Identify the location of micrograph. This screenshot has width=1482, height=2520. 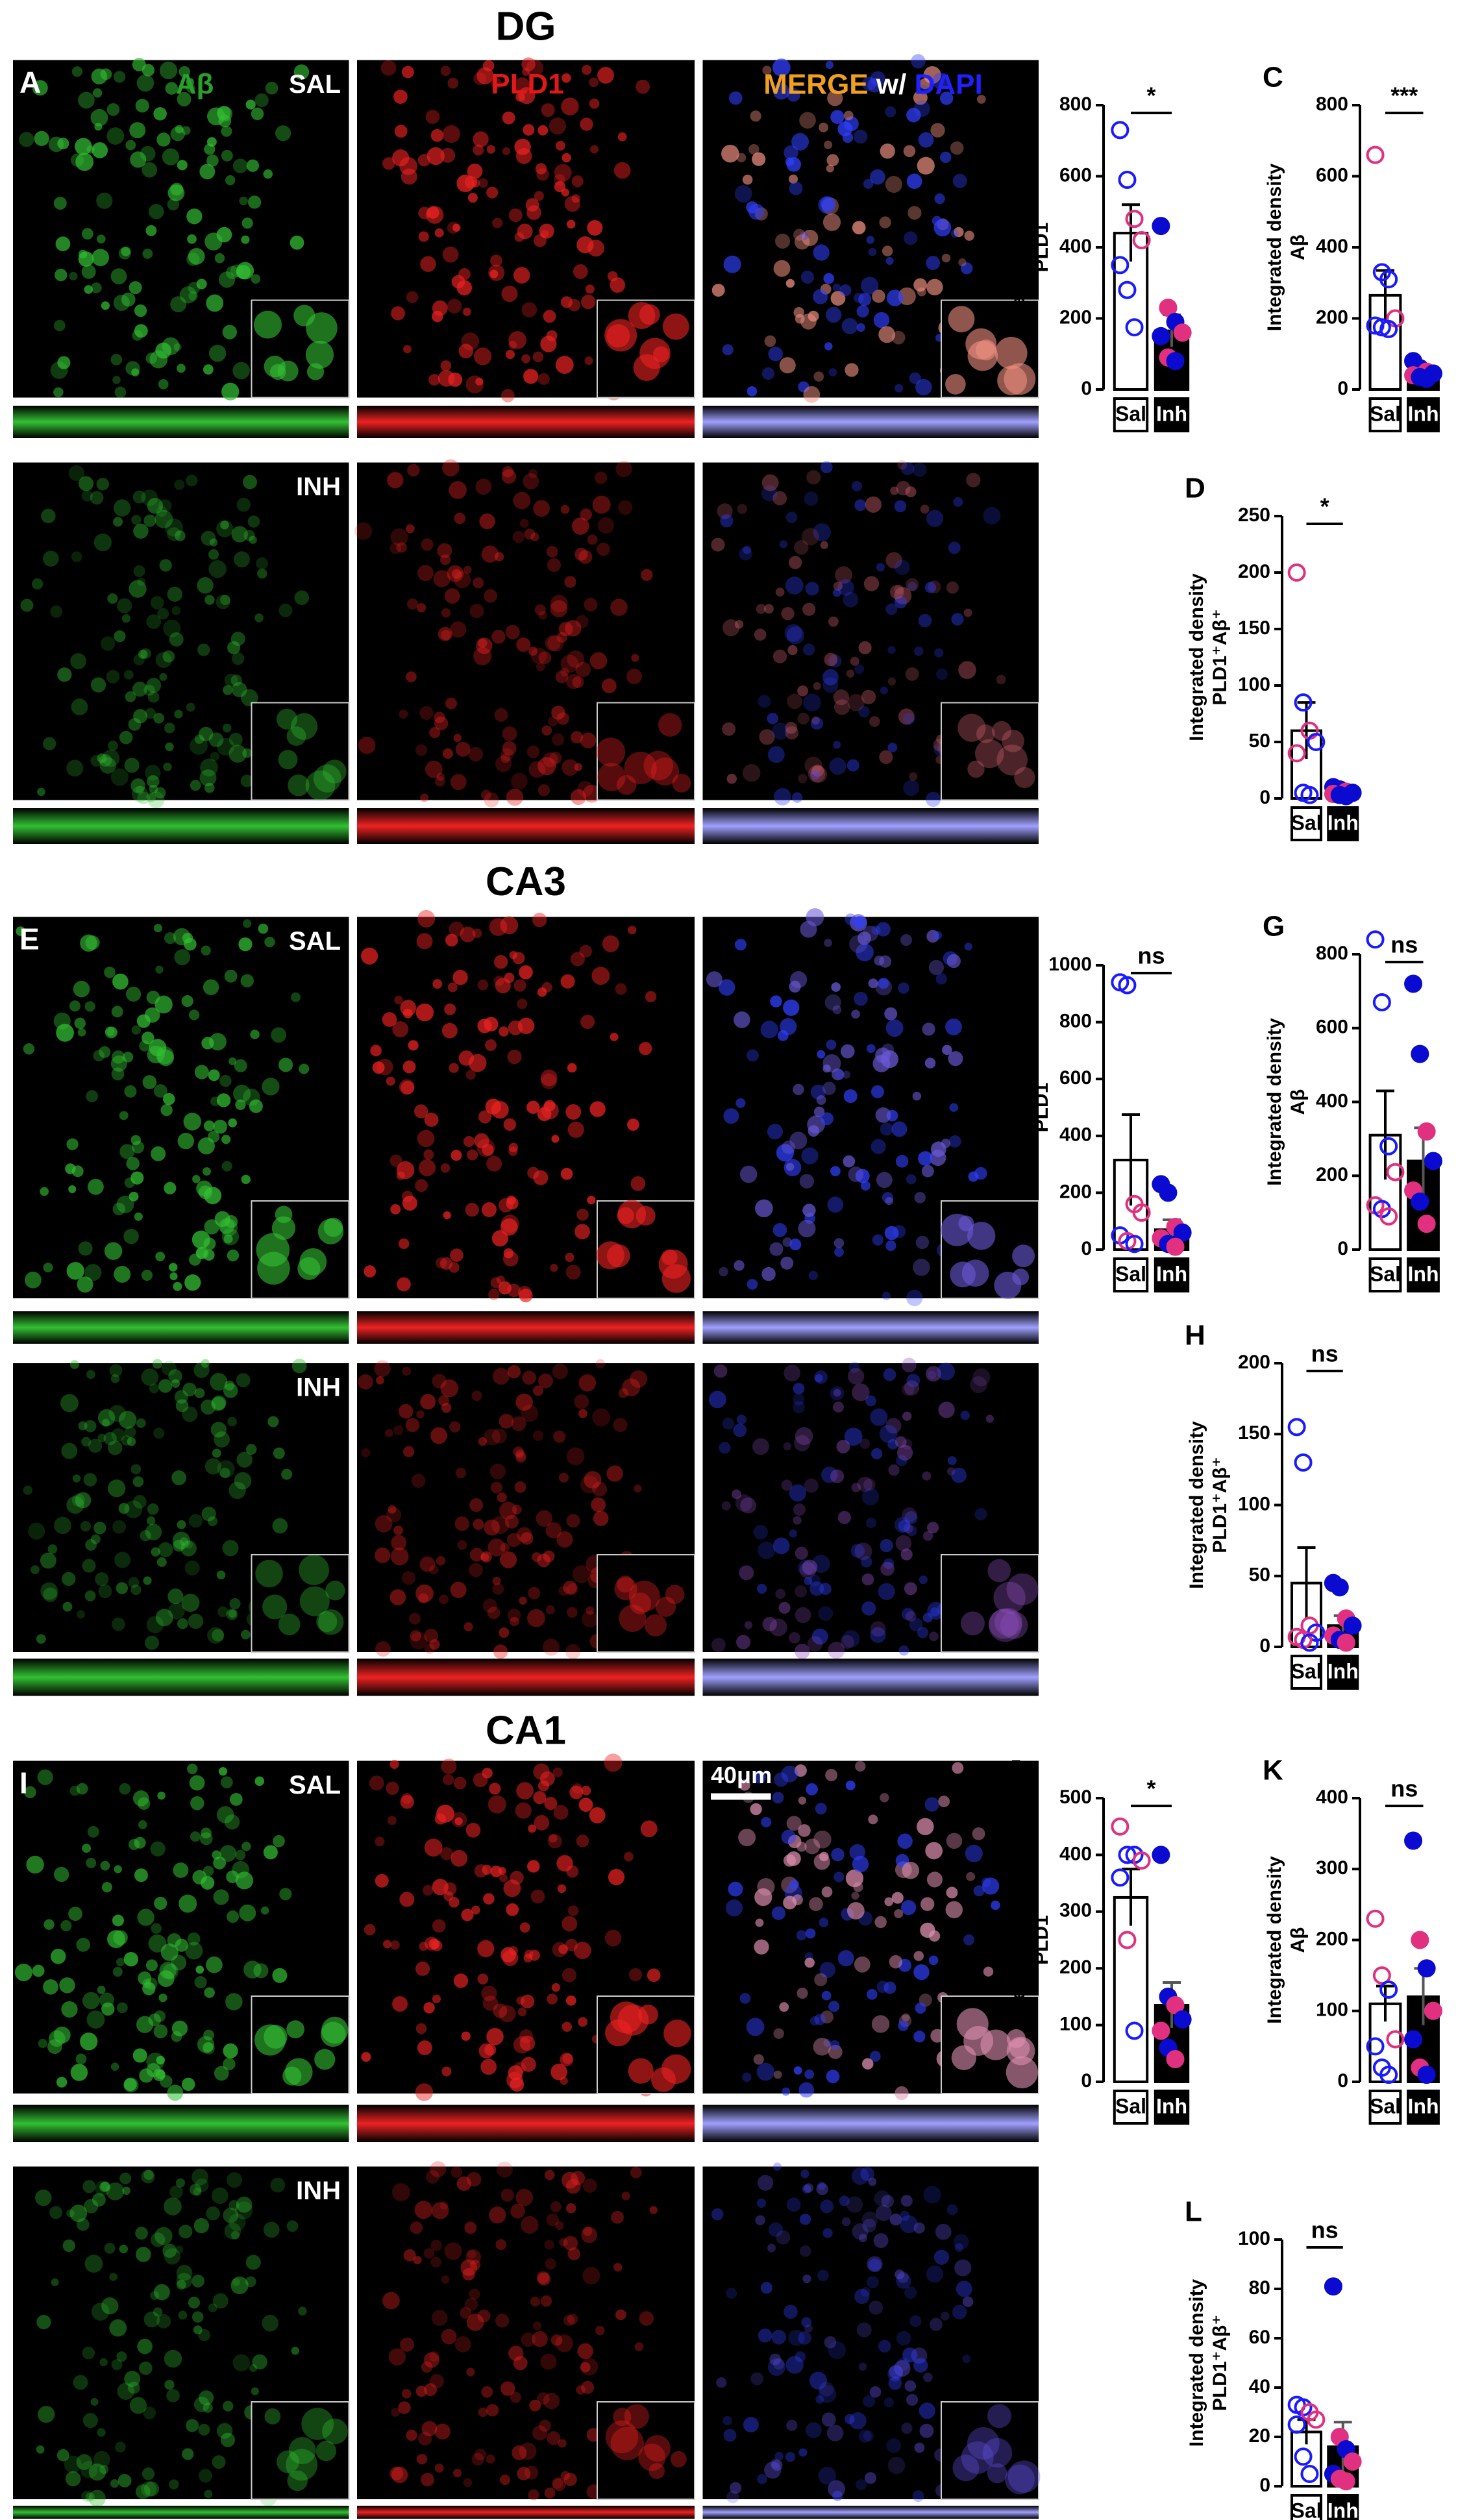
(870, 1931).